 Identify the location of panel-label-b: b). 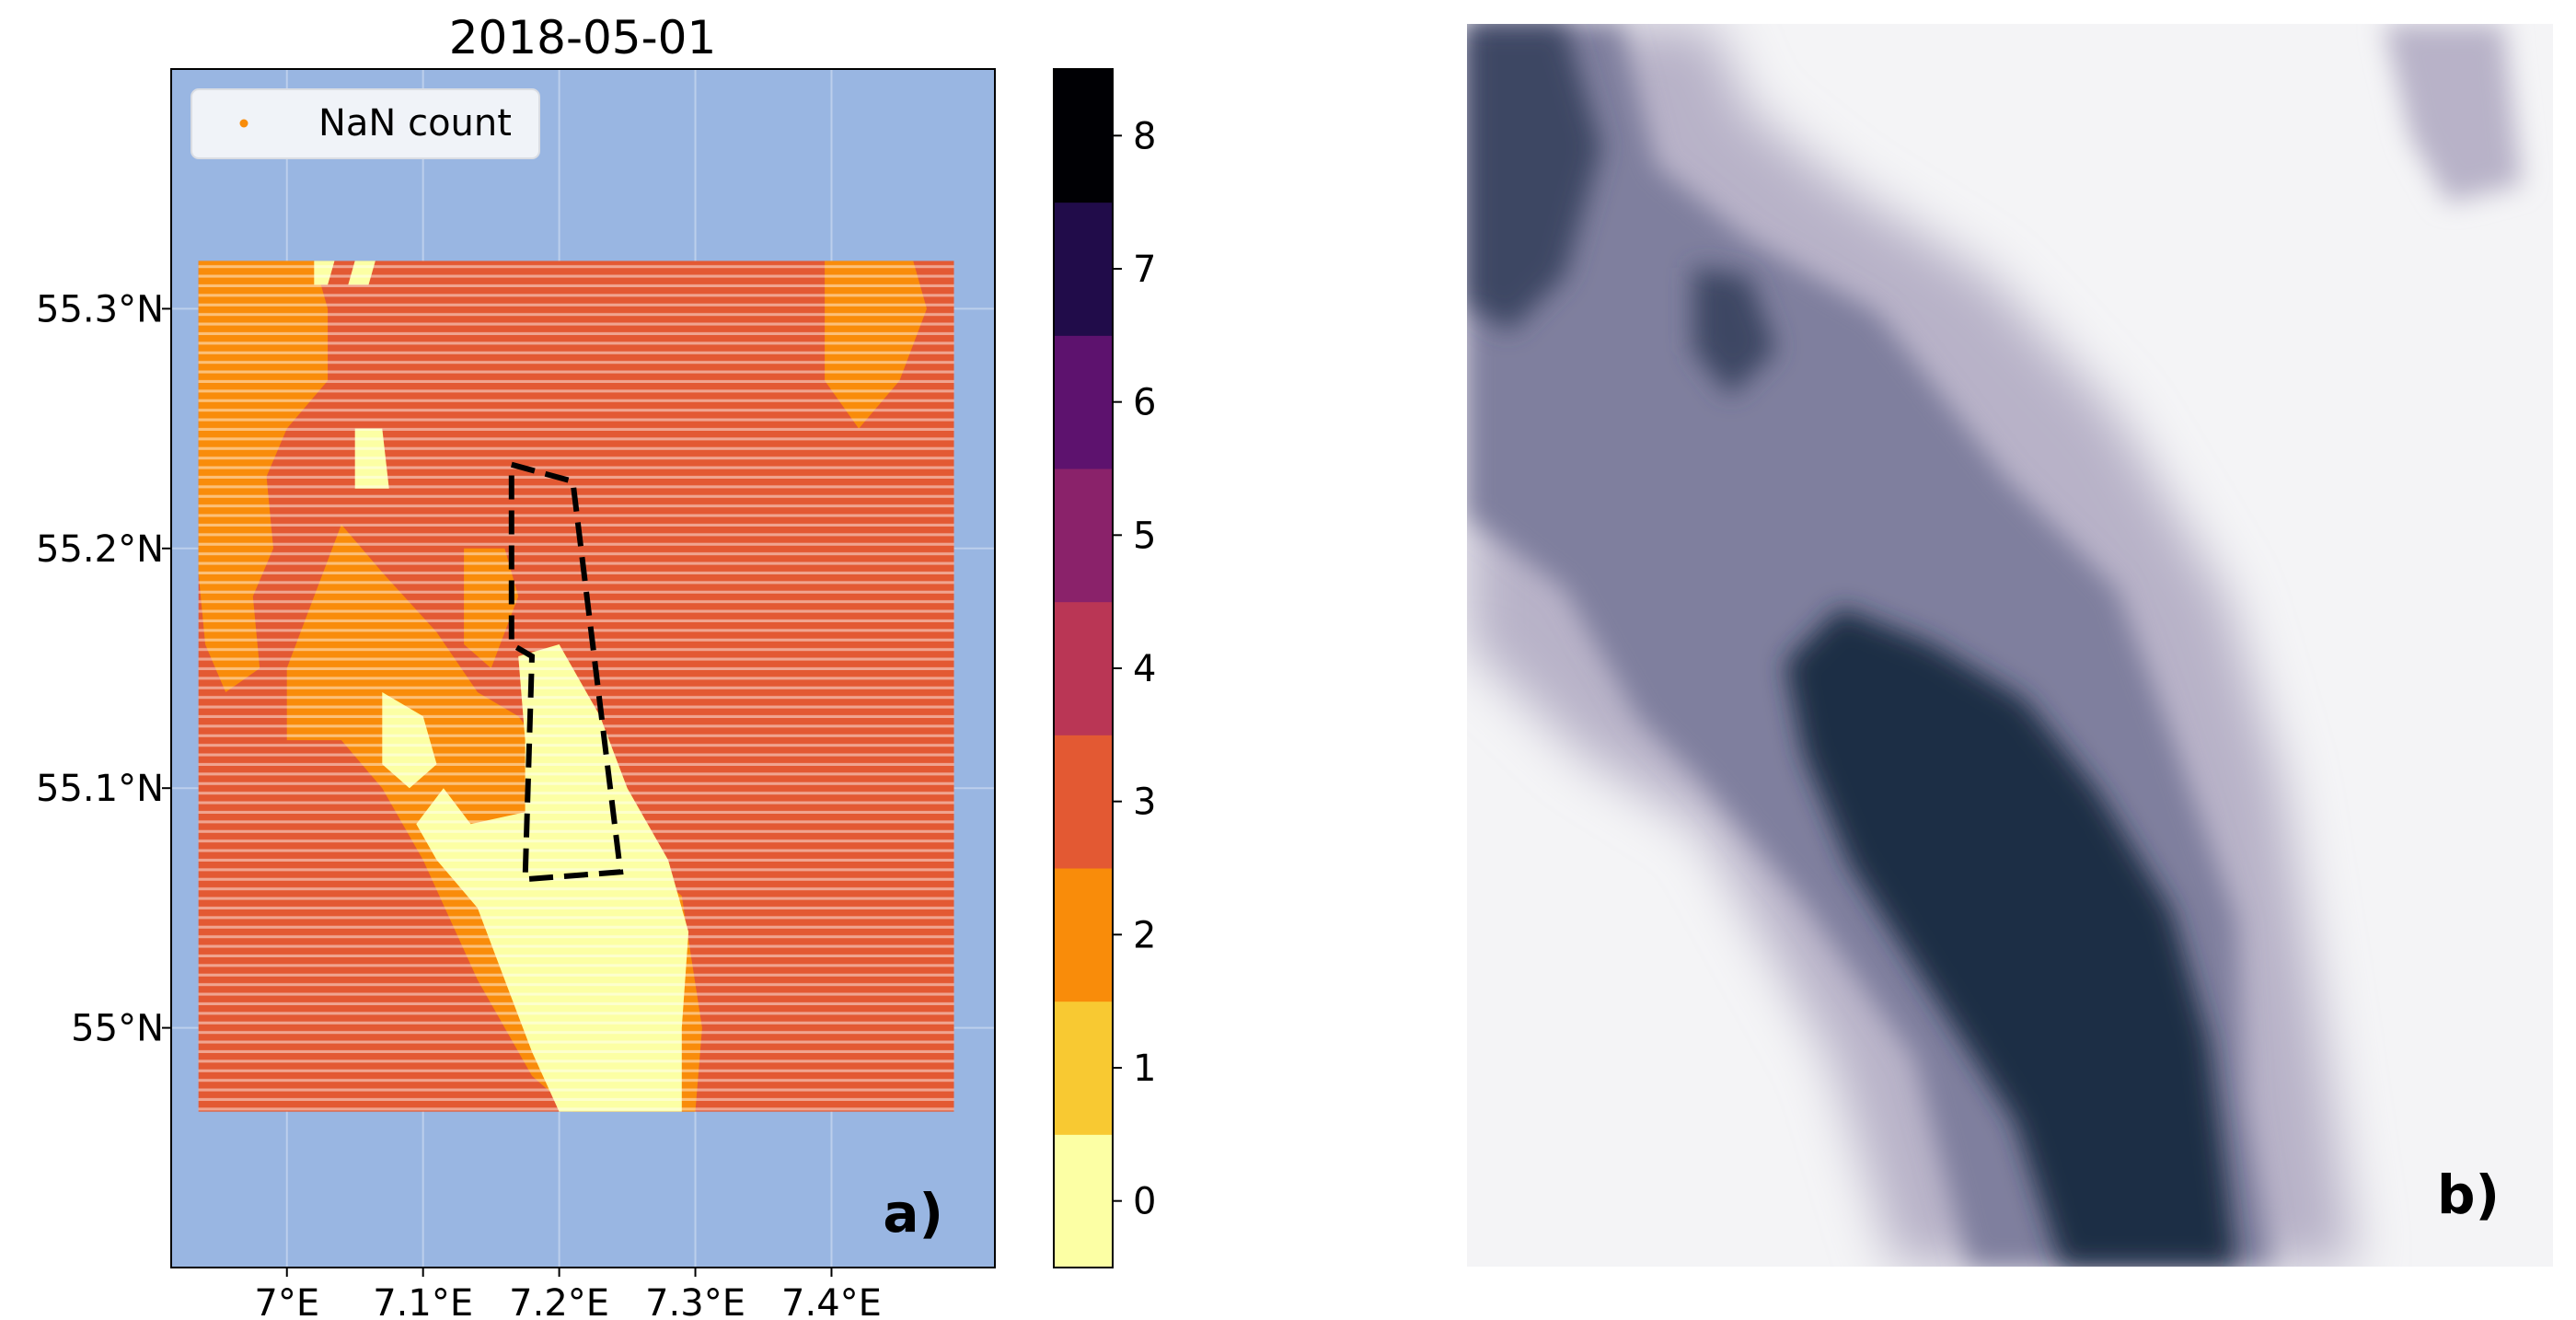
(2468, 1195).